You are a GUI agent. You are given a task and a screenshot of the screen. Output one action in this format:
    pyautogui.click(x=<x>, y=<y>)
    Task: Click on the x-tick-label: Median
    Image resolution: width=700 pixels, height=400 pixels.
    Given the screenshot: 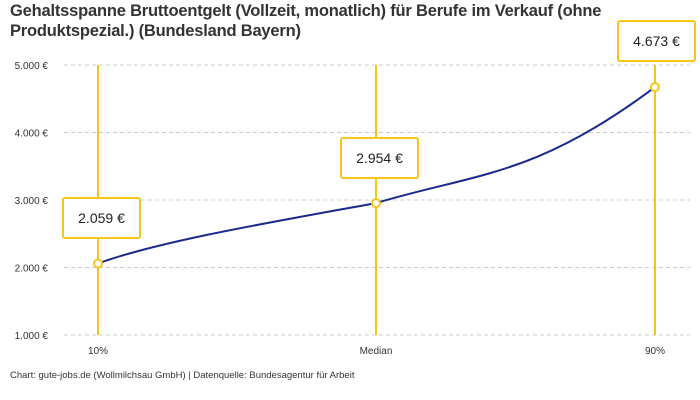 What is the action you would take?
    pyautogui.click(x=376, y=351)
    